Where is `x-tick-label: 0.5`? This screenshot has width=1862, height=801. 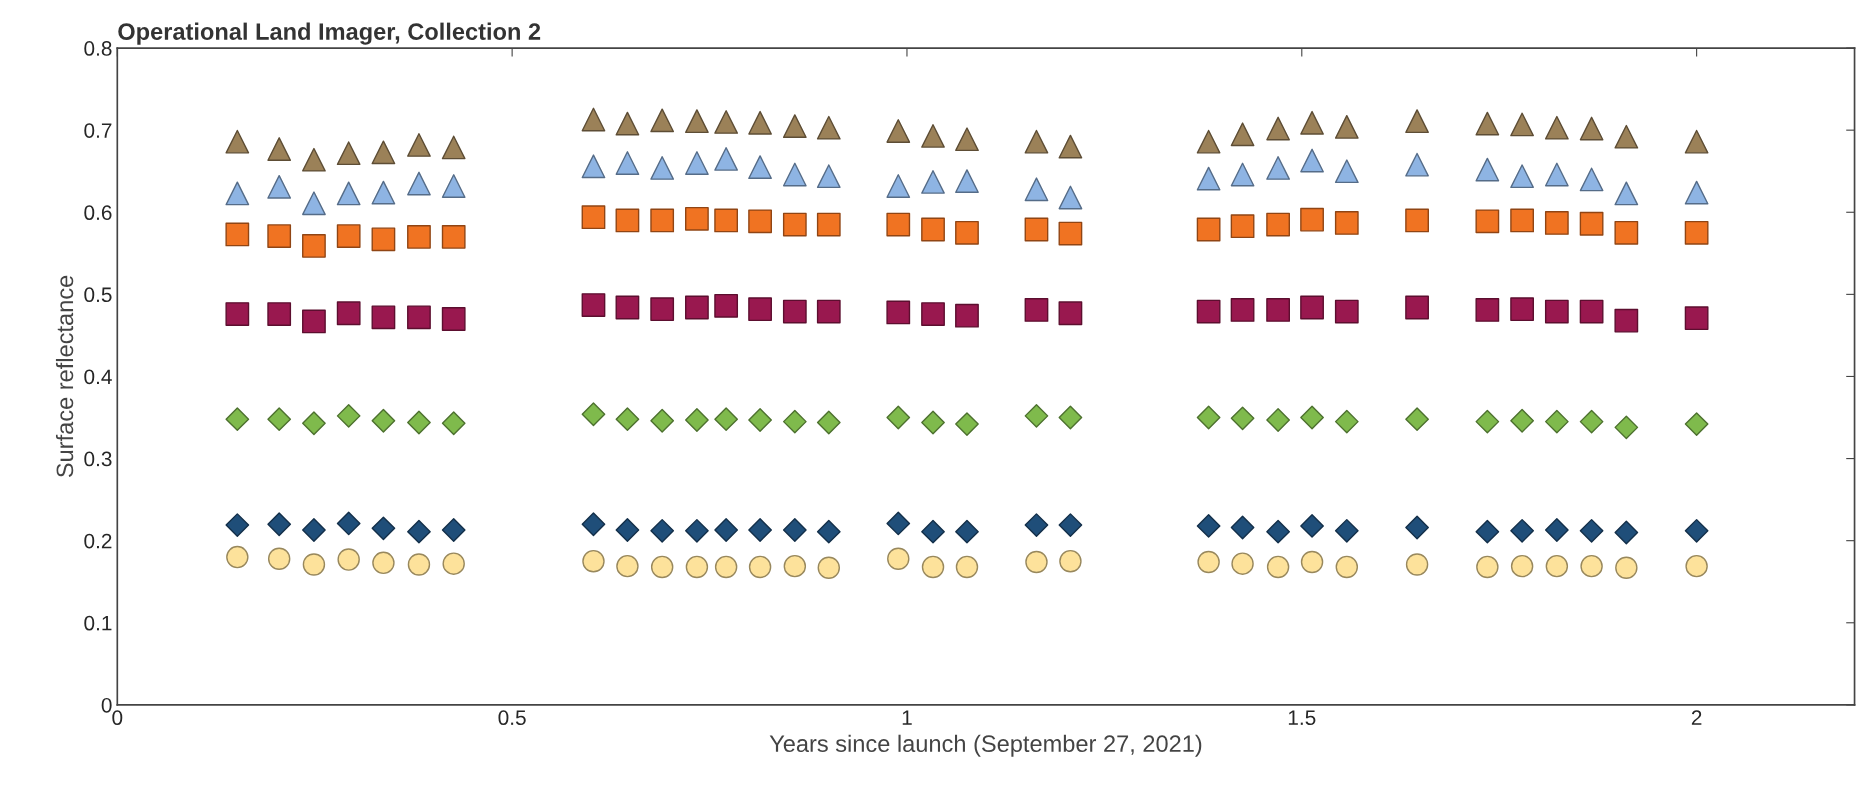
x-tick-label: 0.5 is located at coordinates (512, 718).